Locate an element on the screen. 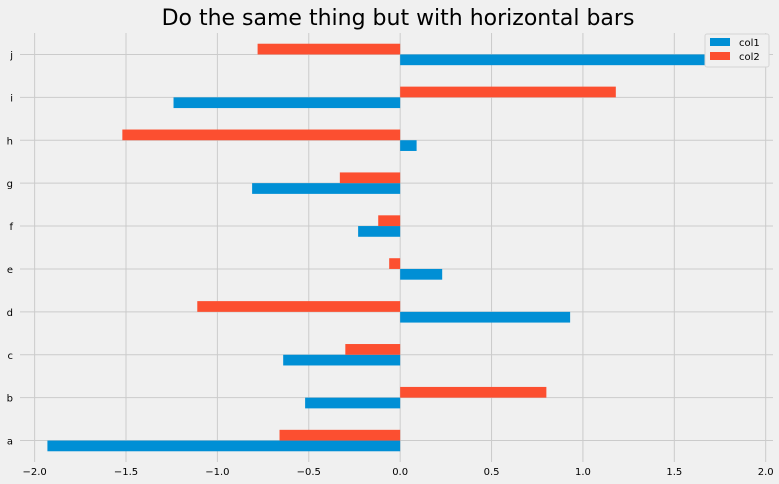  bar-col2-c is located at coordinates (373, 349).